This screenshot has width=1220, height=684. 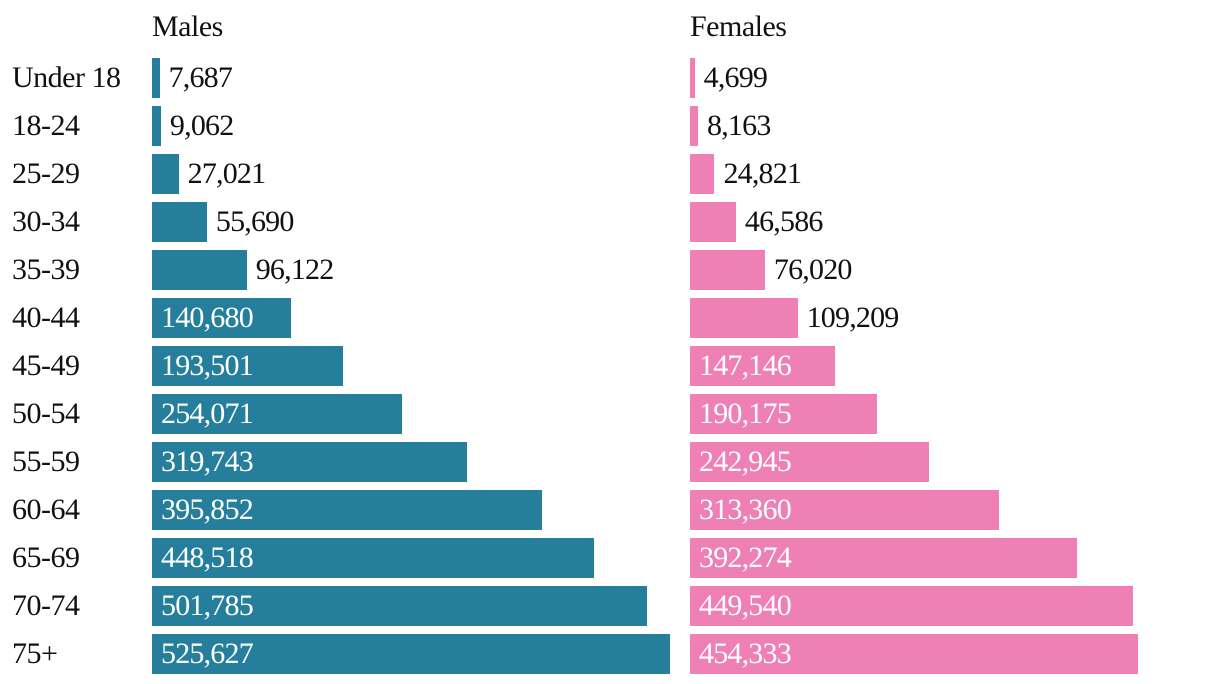 I want to click on age-label-18-24: 18-24, so click(x=46, y=125).